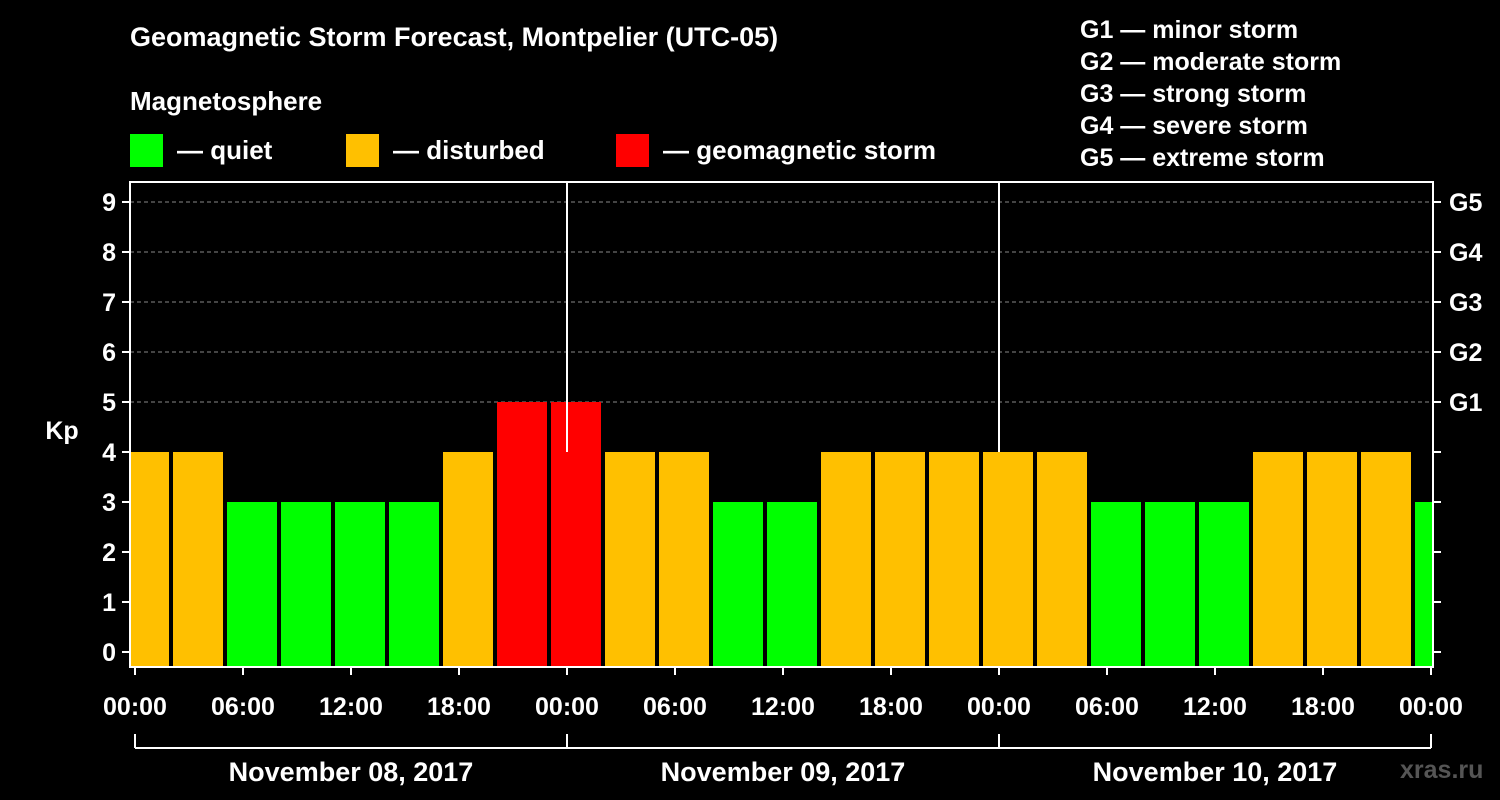 This screenshot has width=1500, height=800. I want to click on legend-swatch-quiet, so click(146, 150).